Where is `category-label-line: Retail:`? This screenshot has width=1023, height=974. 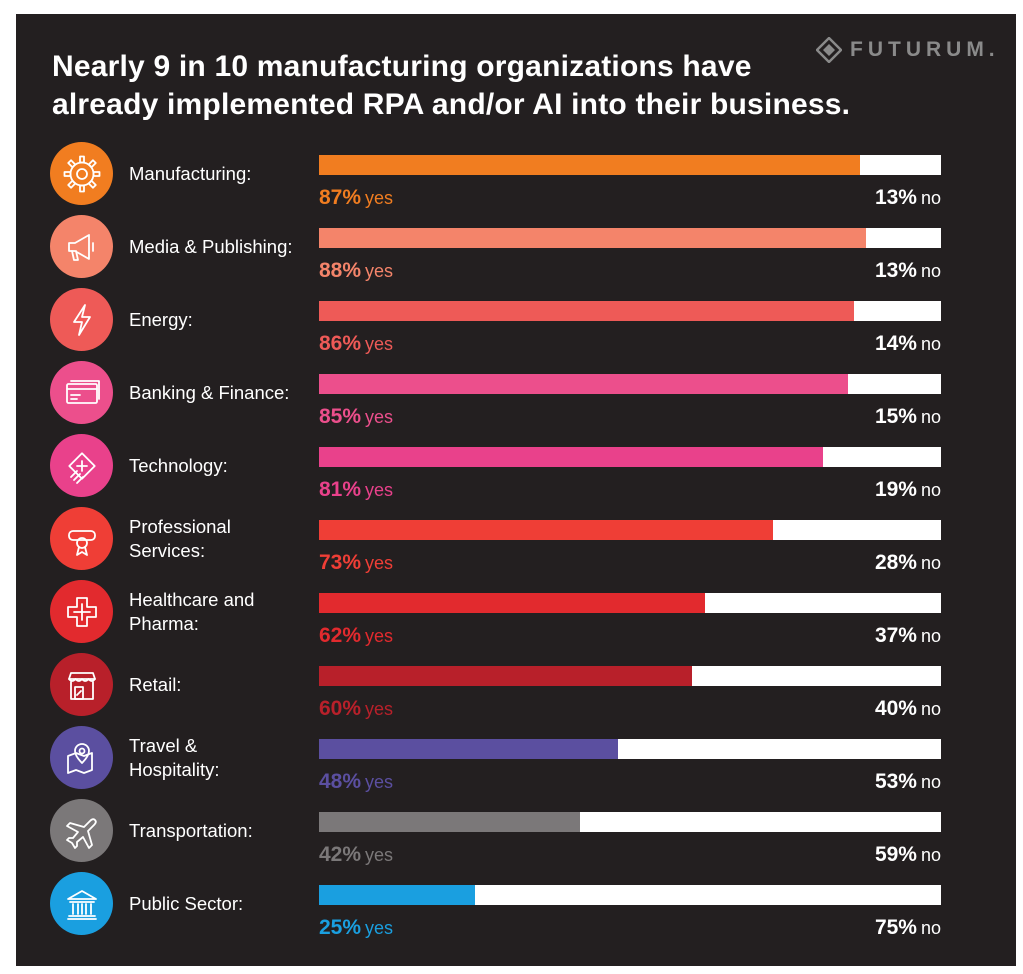
category-label-line: Retail: is located at coordinates (155, 684).